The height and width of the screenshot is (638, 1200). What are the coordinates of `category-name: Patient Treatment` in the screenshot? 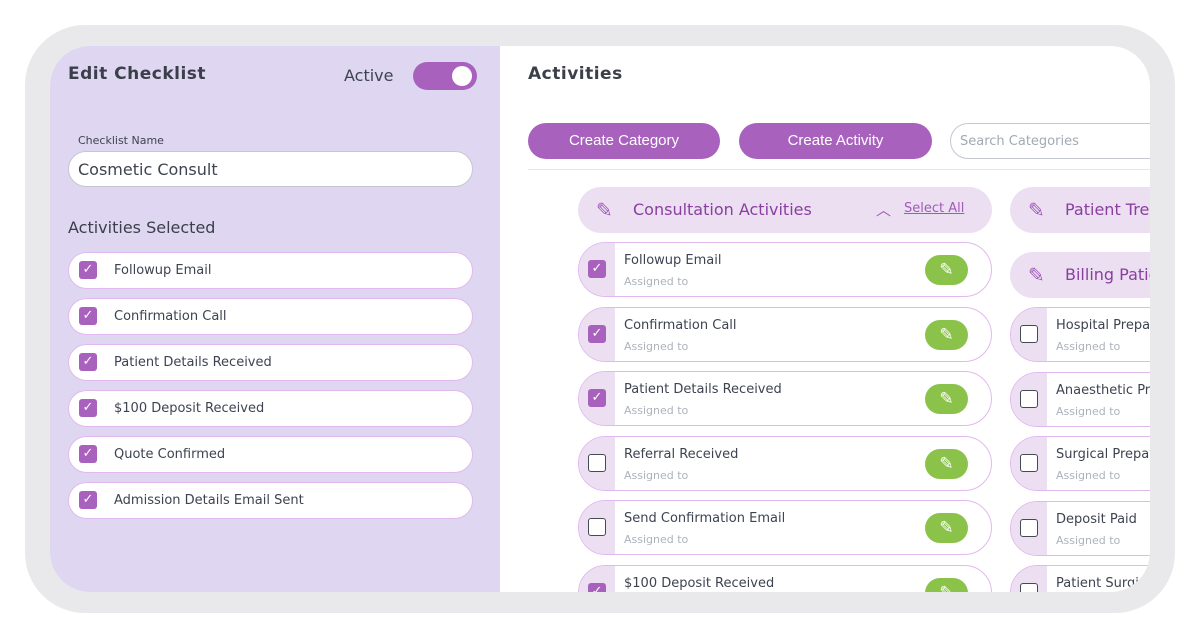 It's located at (1107, 209).